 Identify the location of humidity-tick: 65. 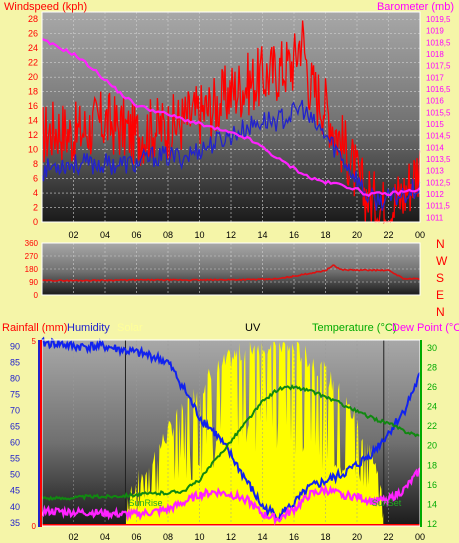
(15, 427).